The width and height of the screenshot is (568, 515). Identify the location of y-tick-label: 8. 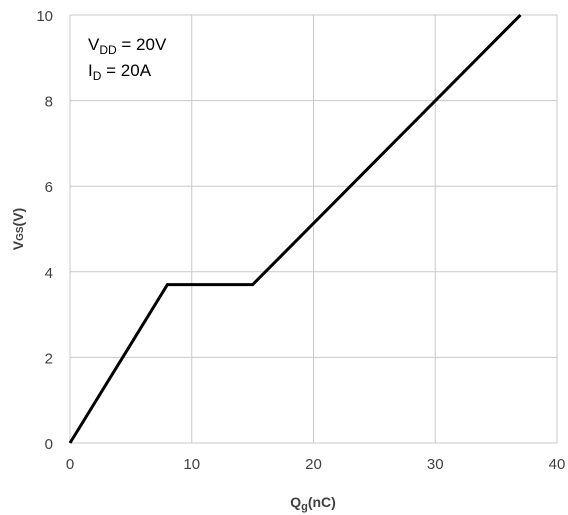
(49, 102).